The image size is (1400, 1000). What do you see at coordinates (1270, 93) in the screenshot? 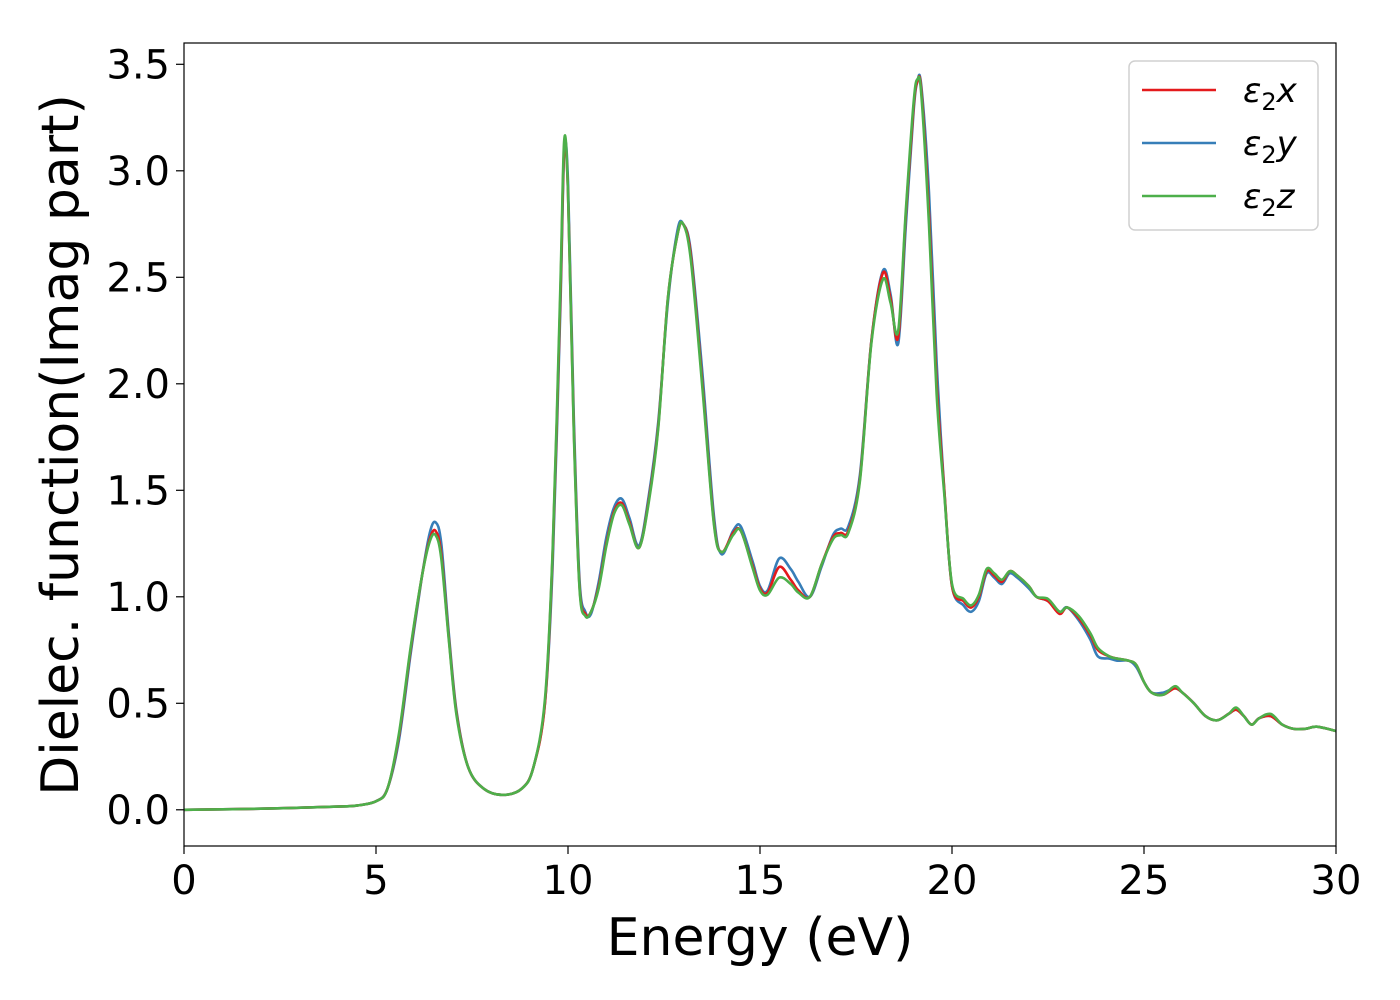
I see `legend-label: ε2x` at bounding box center [1270, 93].